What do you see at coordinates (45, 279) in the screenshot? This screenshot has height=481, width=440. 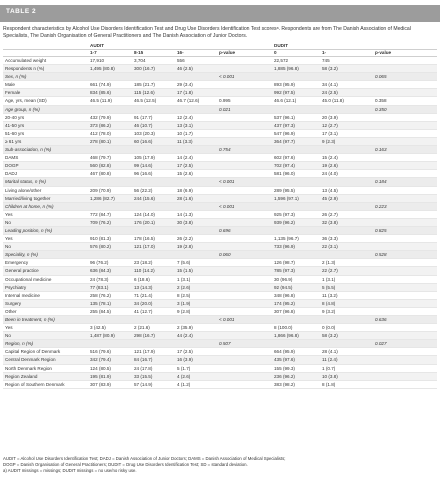 I see `row-label: Occupational medicine` at bounding box center [45, 279].